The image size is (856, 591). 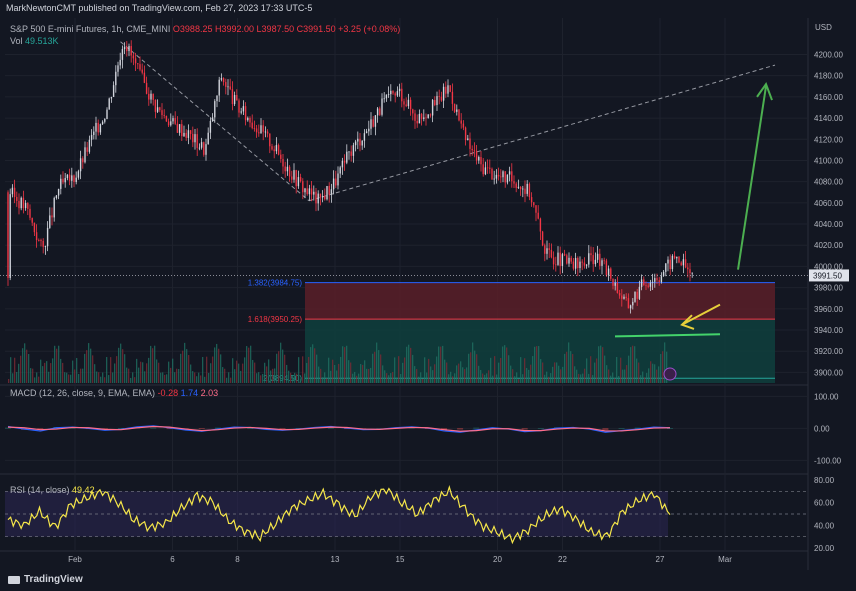 What do you see at coordinates (828, 160) in the screenshot?
I see `price-tick-label: 4100.00` at bounding box center [828, 160].